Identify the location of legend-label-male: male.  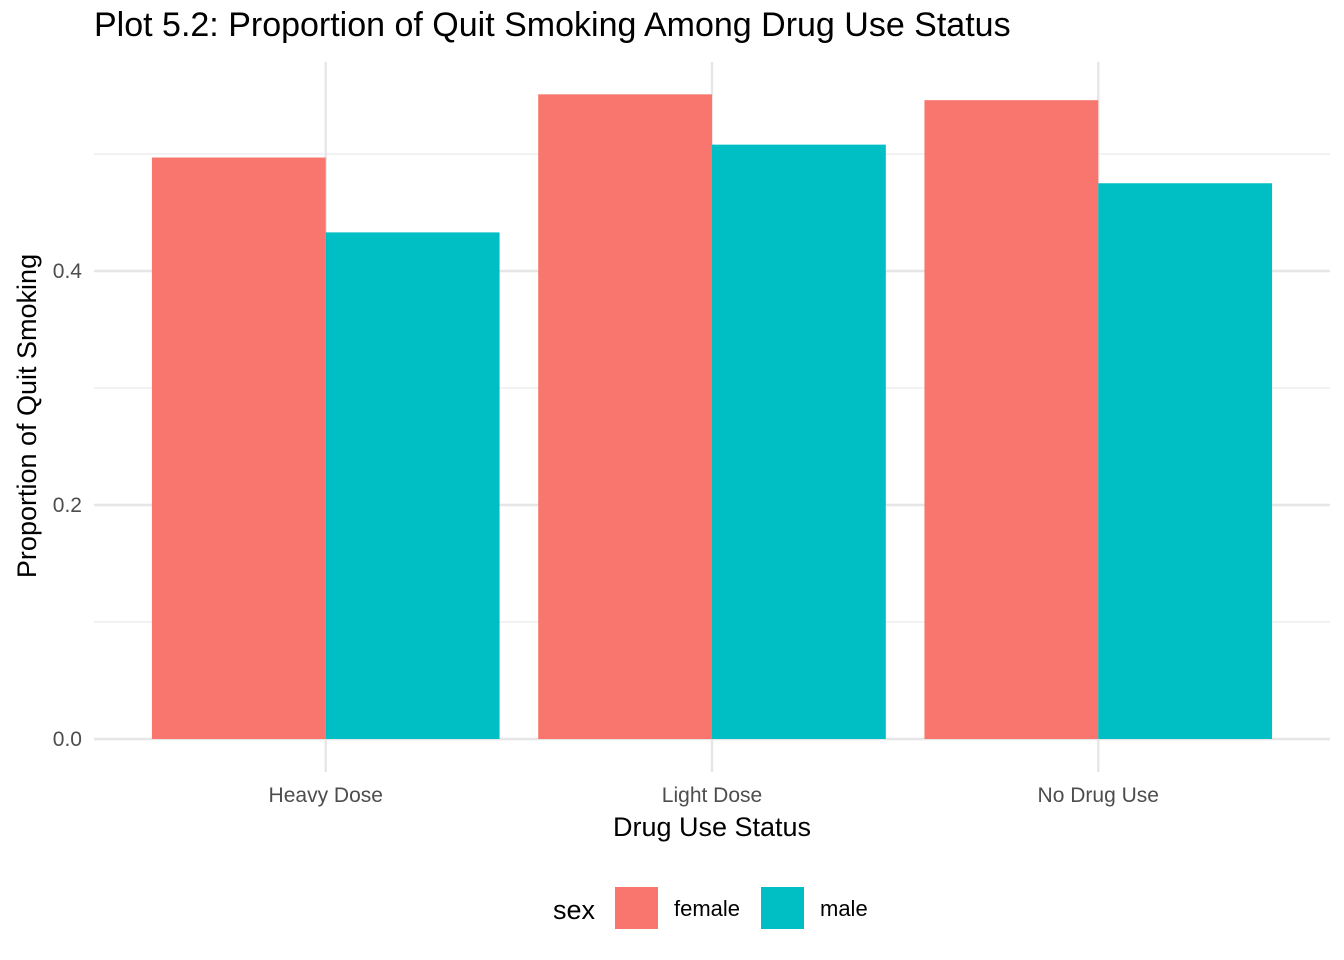
(844, 908).